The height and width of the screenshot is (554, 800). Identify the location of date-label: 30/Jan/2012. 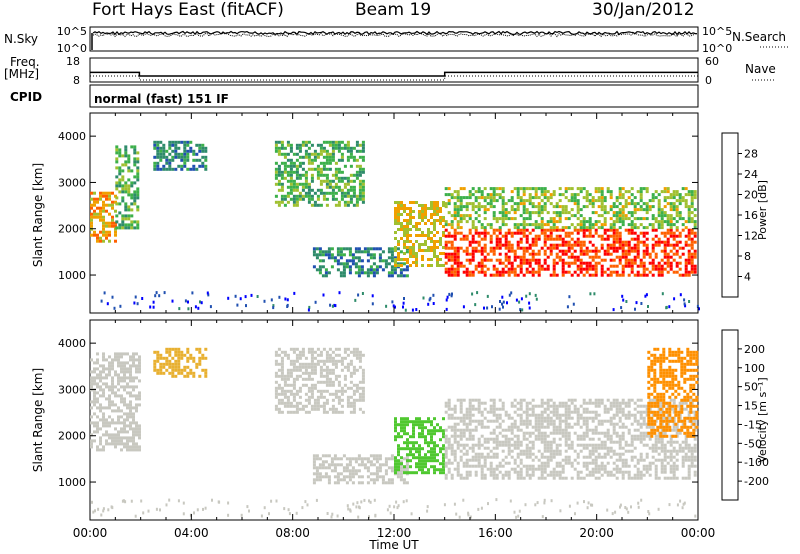
(643, 10).